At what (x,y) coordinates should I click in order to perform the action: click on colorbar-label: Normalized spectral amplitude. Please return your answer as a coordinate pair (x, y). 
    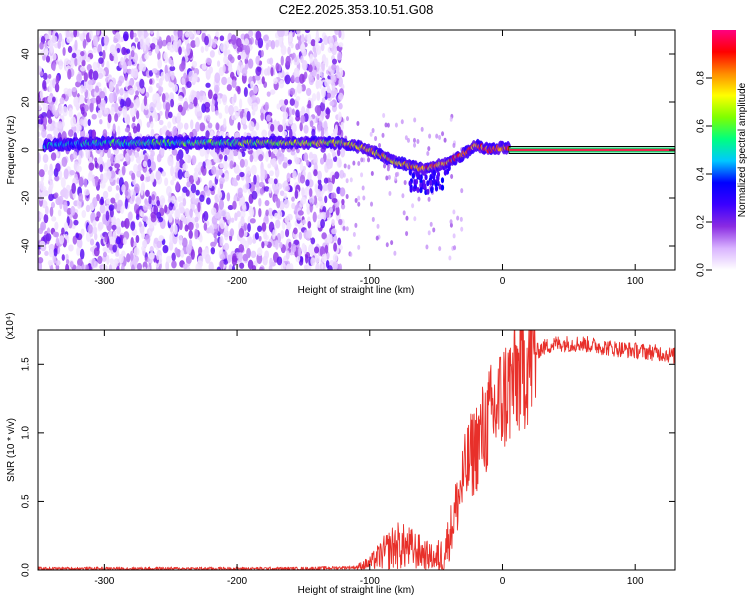
    Looking at the image, I should click on (742, 149).